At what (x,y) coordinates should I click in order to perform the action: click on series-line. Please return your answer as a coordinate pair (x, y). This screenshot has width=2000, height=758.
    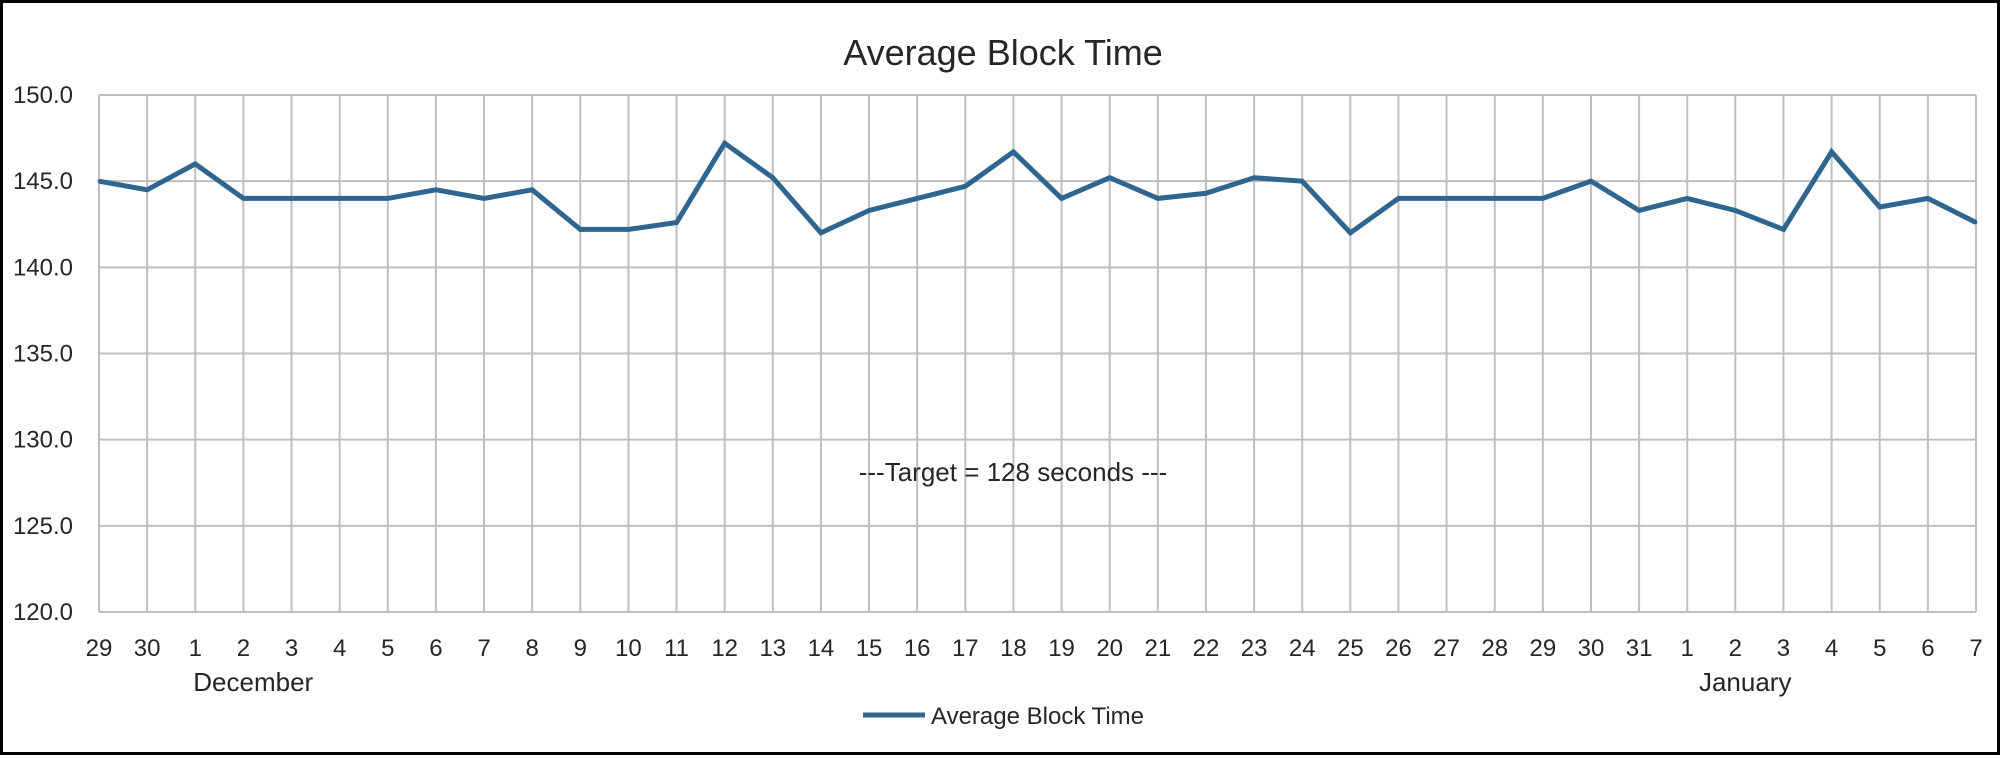
    Looking at the image, I should click on (1038, 188).